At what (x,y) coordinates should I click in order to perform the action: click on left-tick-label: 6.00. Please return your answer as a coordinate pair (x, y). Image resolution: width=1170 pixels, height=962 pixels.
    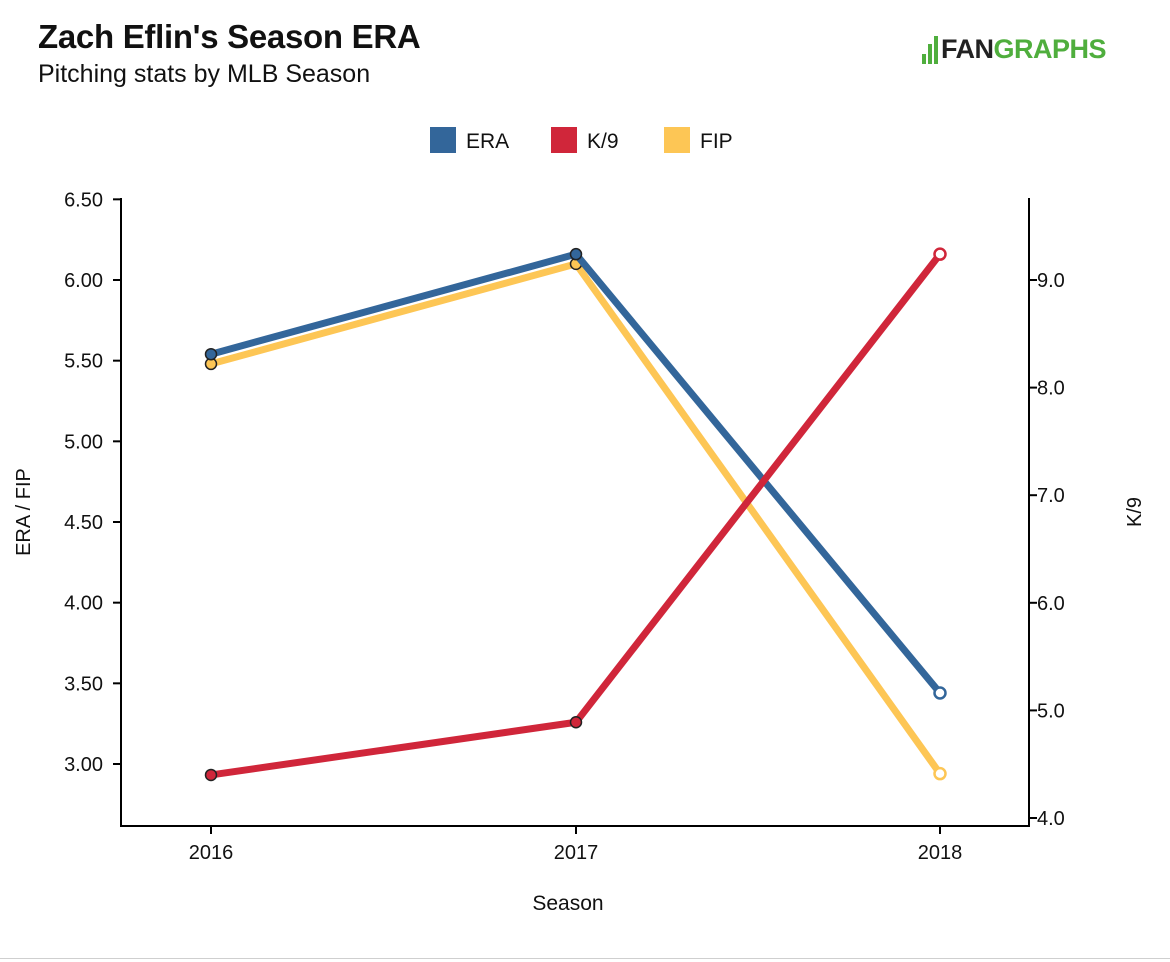
    Looking at the image, I should click on (83, 281).